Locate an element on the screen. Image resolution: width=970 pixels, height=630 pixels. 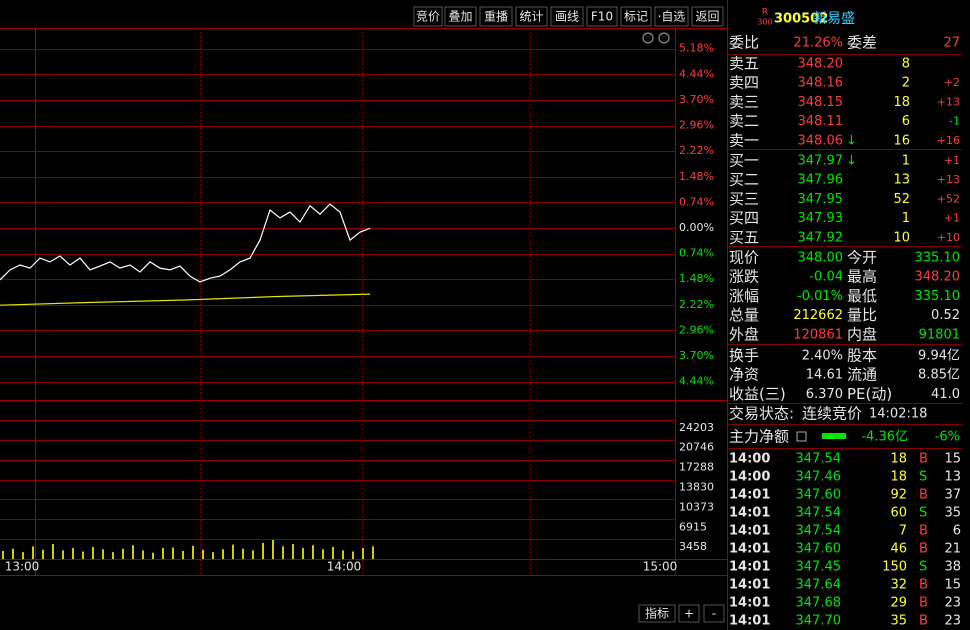
book-volume: 2 is located at coordinates (906, 83).